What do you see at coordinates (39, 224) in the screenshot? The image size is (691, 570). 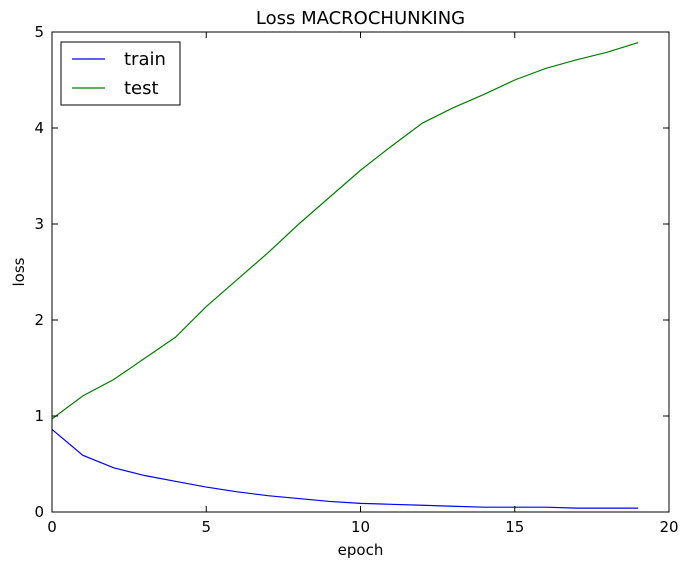 I see `y-tick-label: 3` at bounding box center [39, 224].